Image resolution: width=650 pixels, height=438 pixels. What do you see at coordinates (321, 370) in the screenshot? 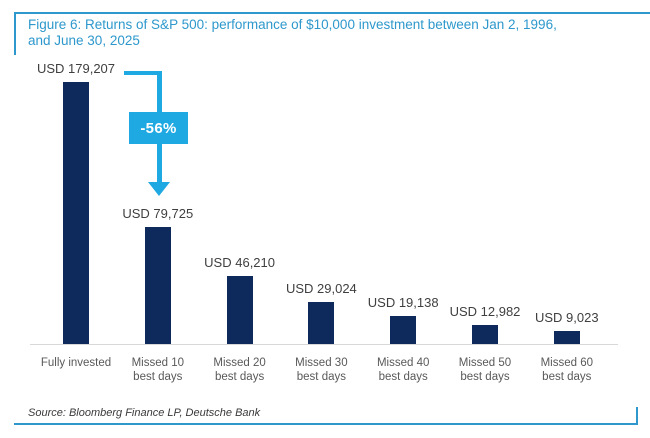
I see `category-label: Missed 30 best days` at bounding box center [321, 370].